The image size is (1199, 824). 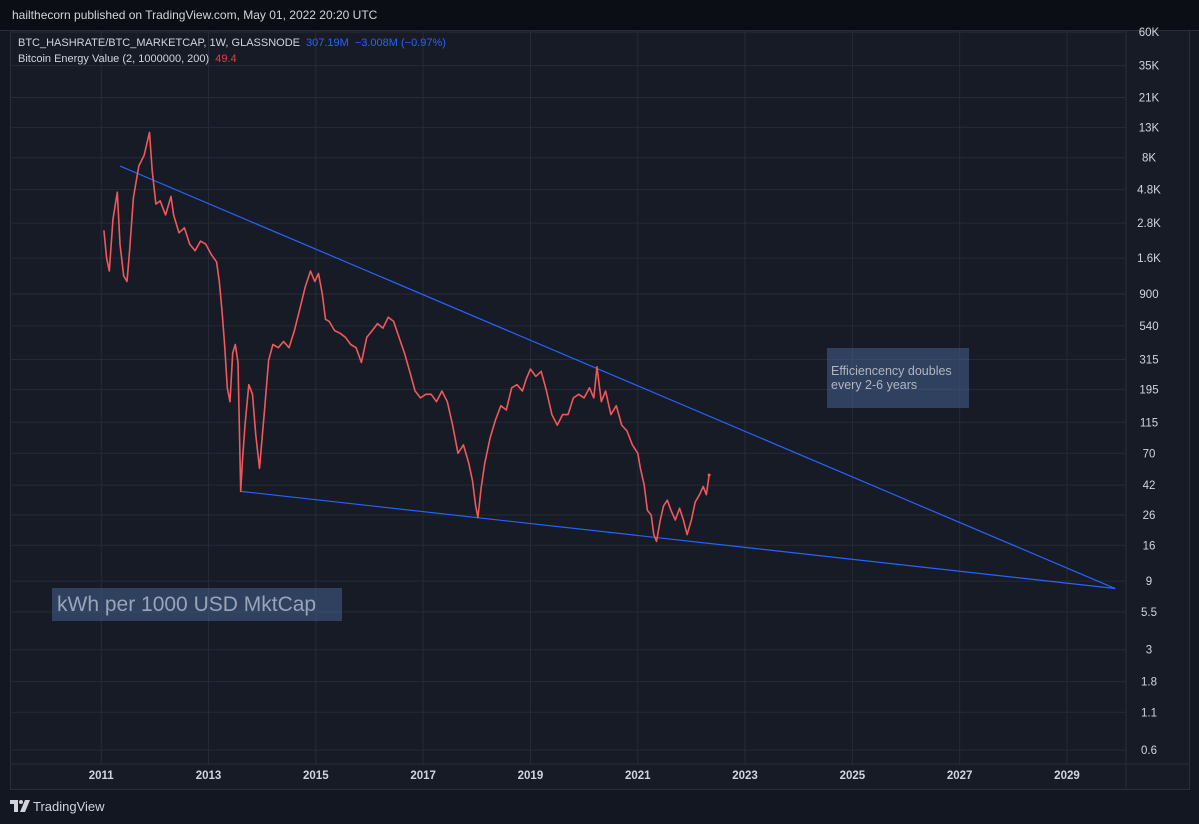 I want to click on x-tick-label: 2021, so click(x=638, y=776).